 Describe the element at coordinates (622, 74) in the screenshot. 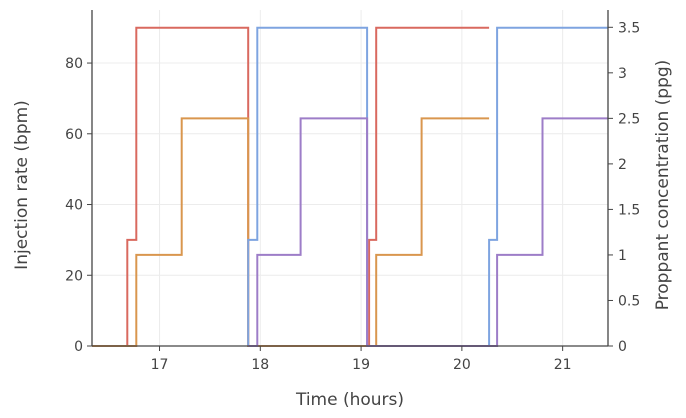

I see `y2-tick-label: 3` at that location.